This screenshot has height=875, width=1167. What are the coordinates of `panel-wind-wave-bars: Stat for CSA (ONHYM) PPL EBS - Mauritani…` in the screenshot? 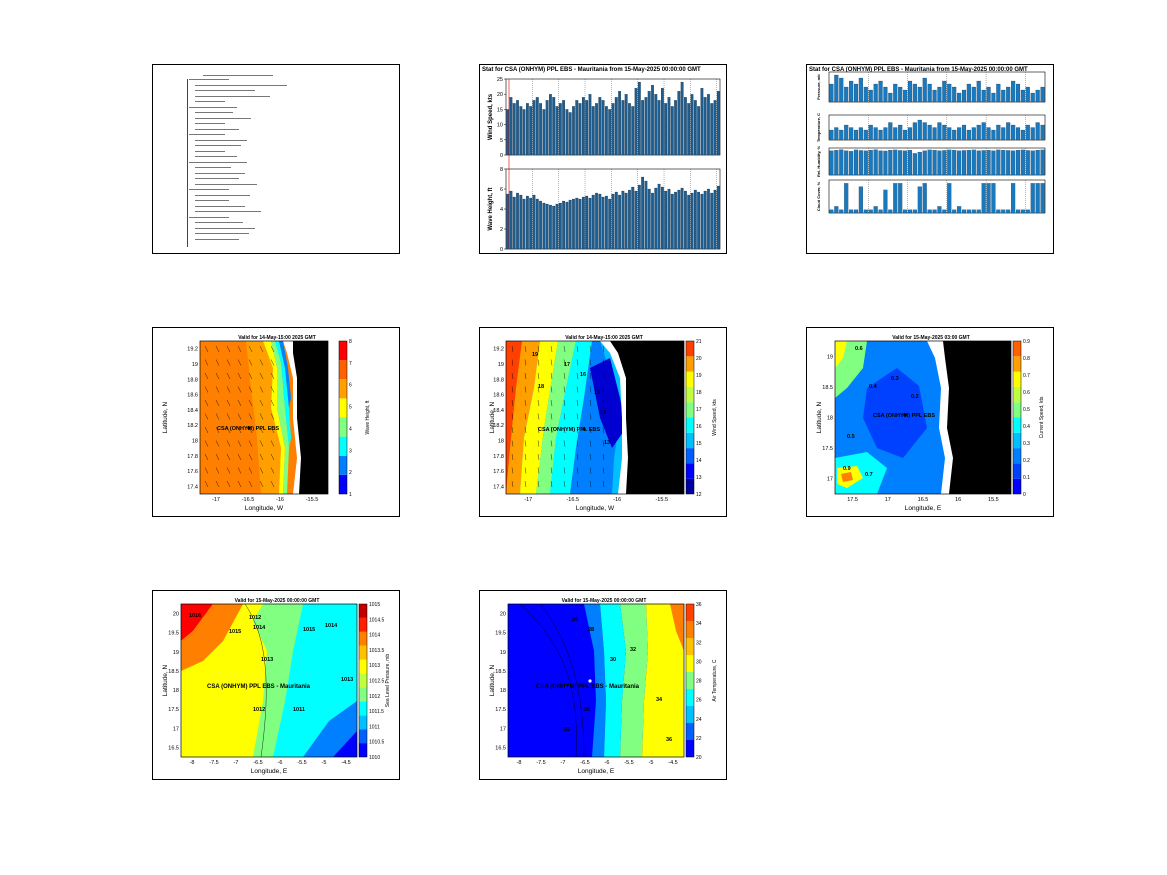 It's located at (603, 159).